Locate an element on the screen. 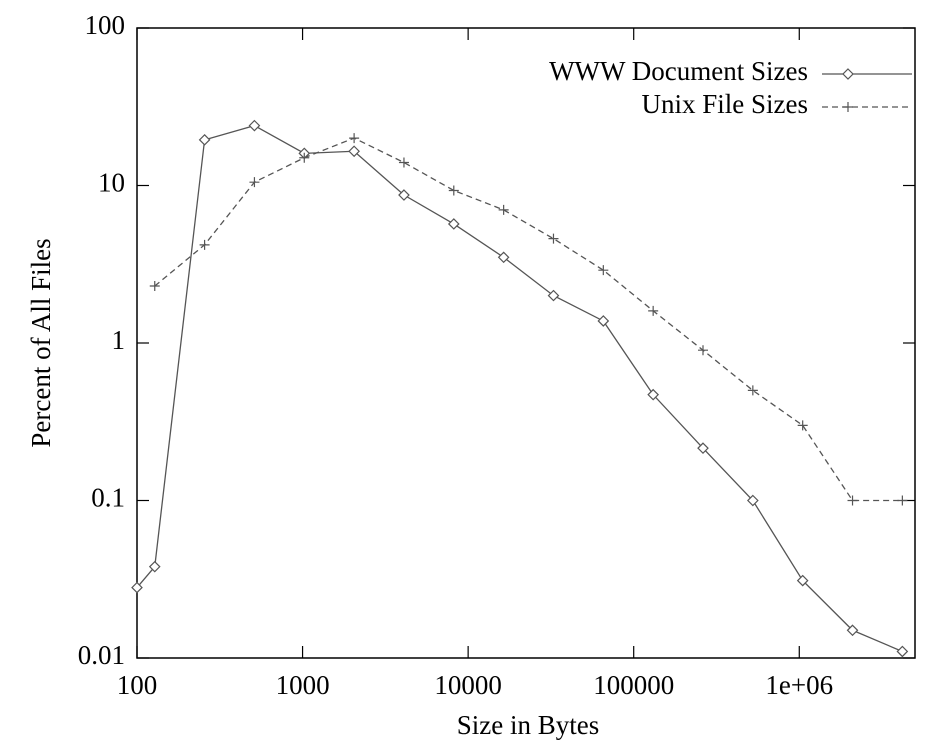 This screenshot has width=925, height=744. x-tick-label: 1000 is located at coordinates (303, 685).